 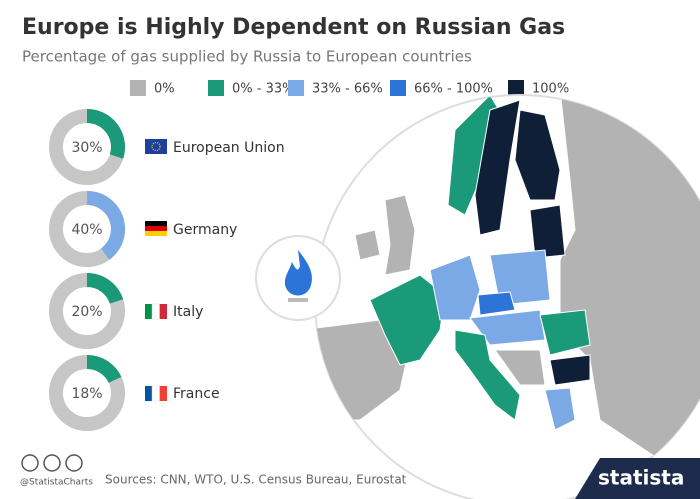 I want to click on baltics, so click(x=547, y=231).